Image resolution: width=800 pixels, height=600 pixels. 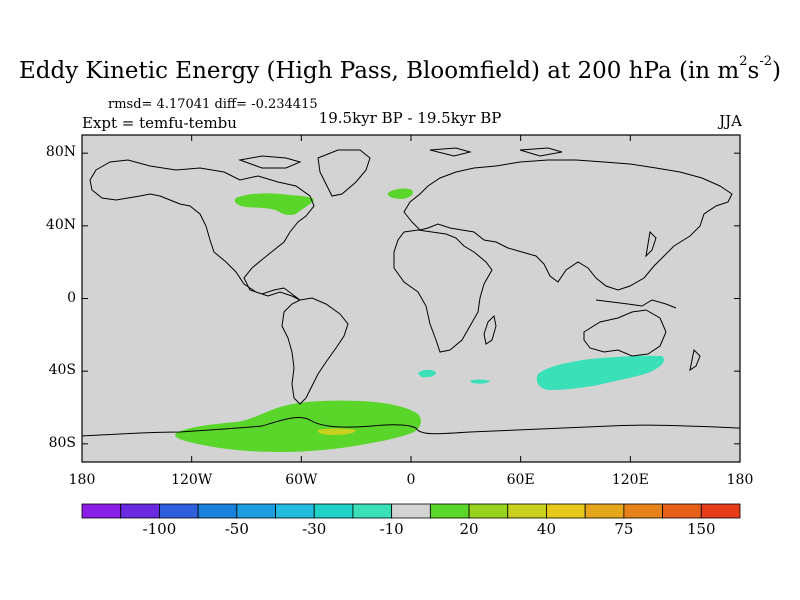 I want to click on colorbar-label: 20, so click(x=469, y=529).